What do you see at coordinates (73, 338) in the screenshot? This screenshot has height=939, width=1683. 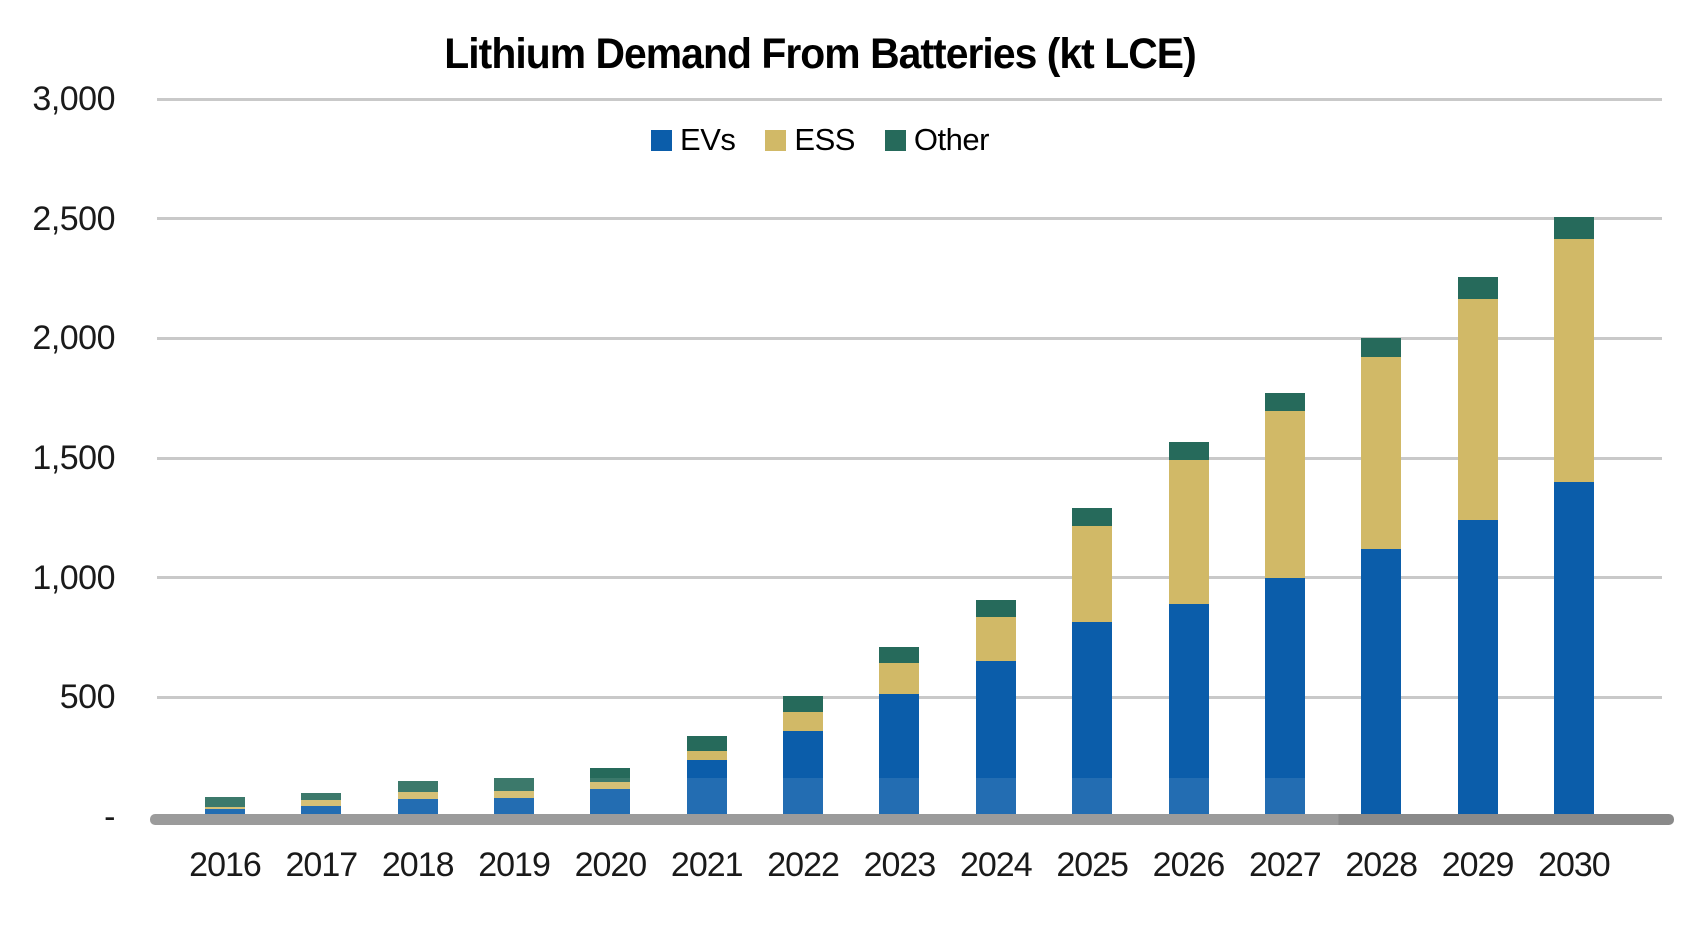 I see `y-axis-tick-label: 2,000` at bounding box center [73, 338].